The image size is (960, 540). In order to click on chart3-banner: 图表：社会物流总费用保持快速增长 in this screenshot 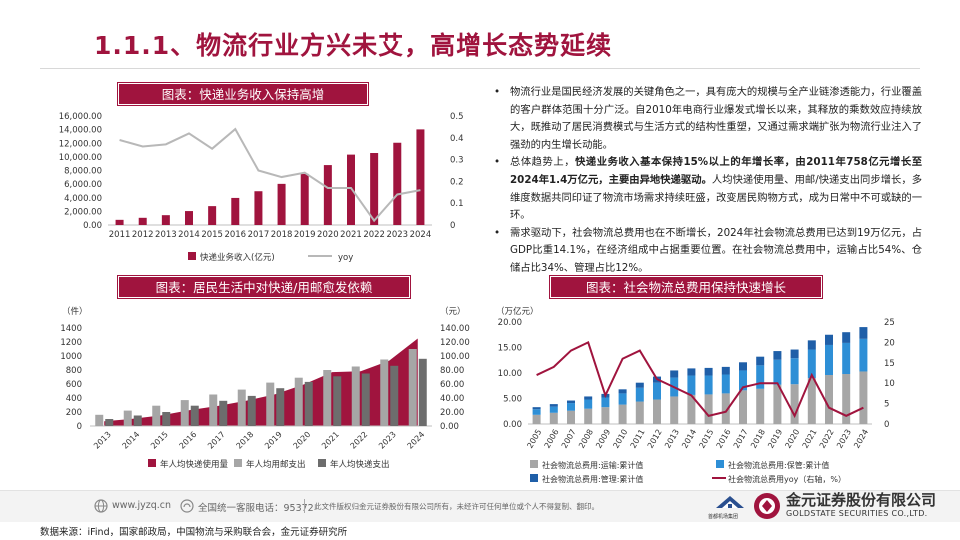, I will do `click(686, 287)`.